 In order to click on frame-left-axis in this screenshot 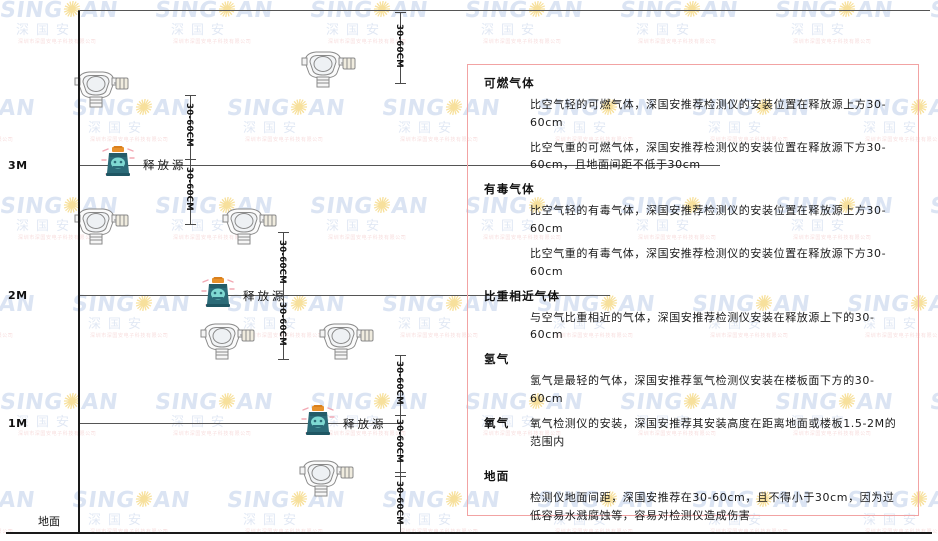, I will do `click(79, 272)`.